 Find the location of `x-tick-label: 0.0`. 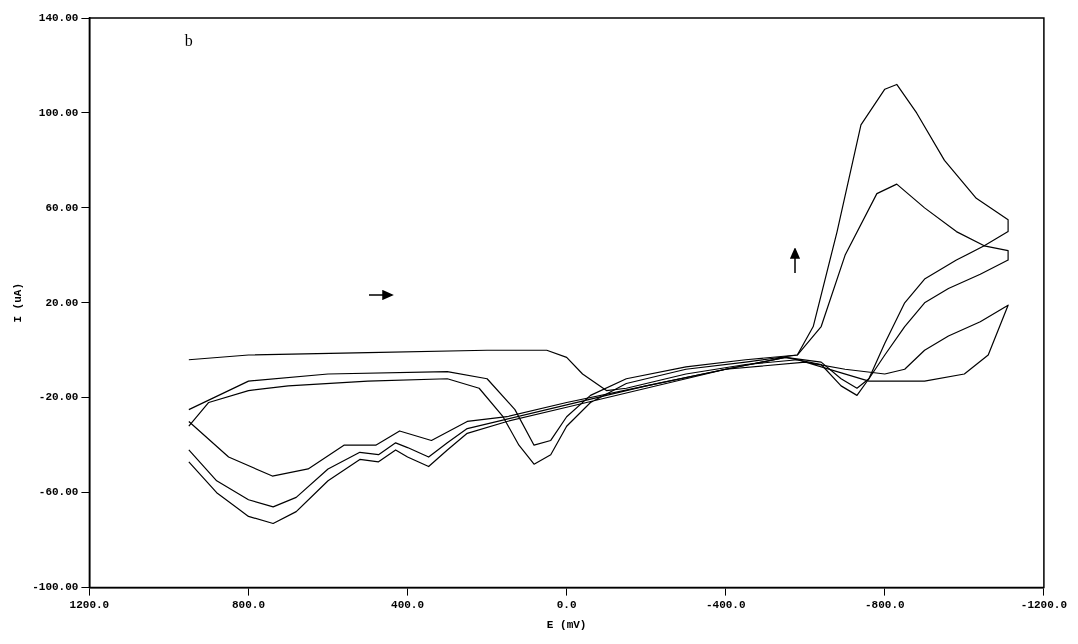

x-tick-label: 0.0 is located at coordinates (566, 604).